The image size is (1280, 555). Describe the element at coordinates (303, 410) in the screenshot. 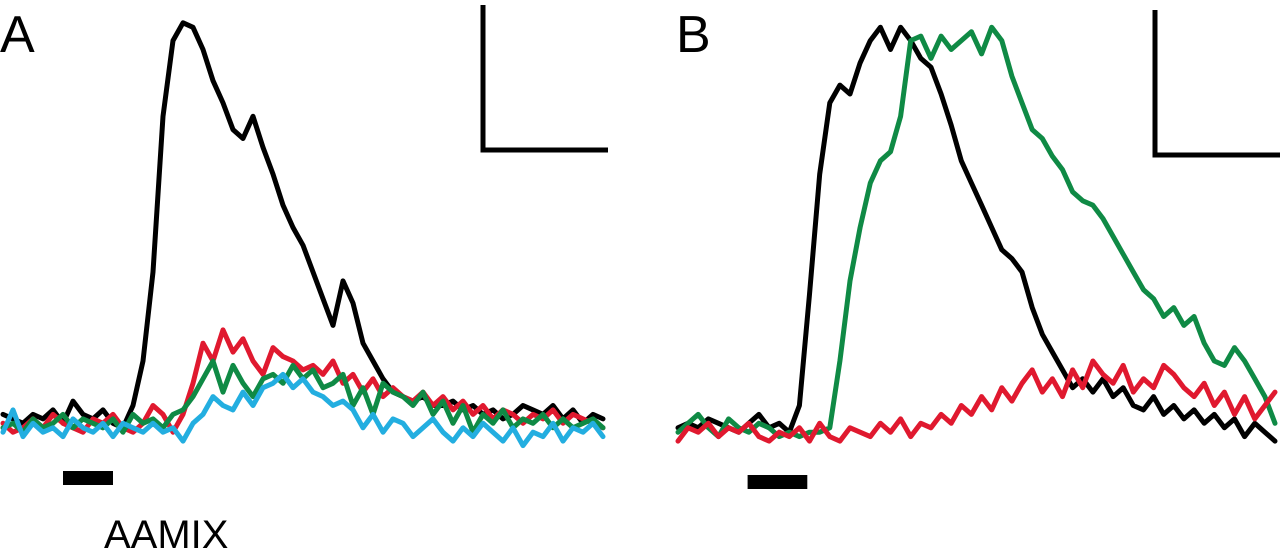

I see `panel-a-trace-blue` at that location.